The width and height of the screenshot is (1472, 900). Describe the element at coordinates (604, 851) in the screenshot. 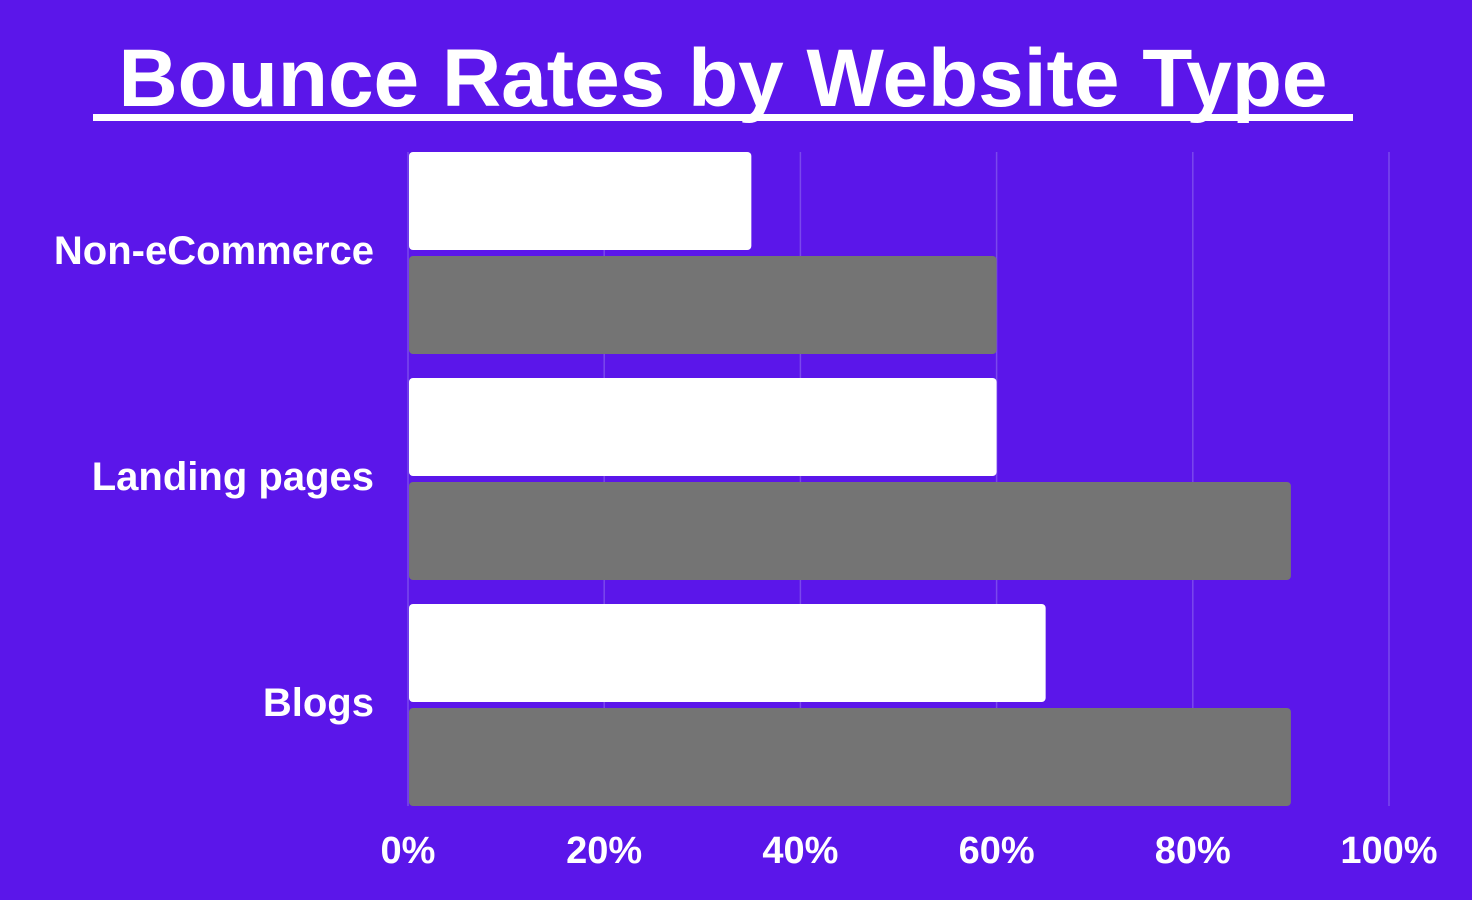

I see `x-tick-label-20: 20%` at that location.